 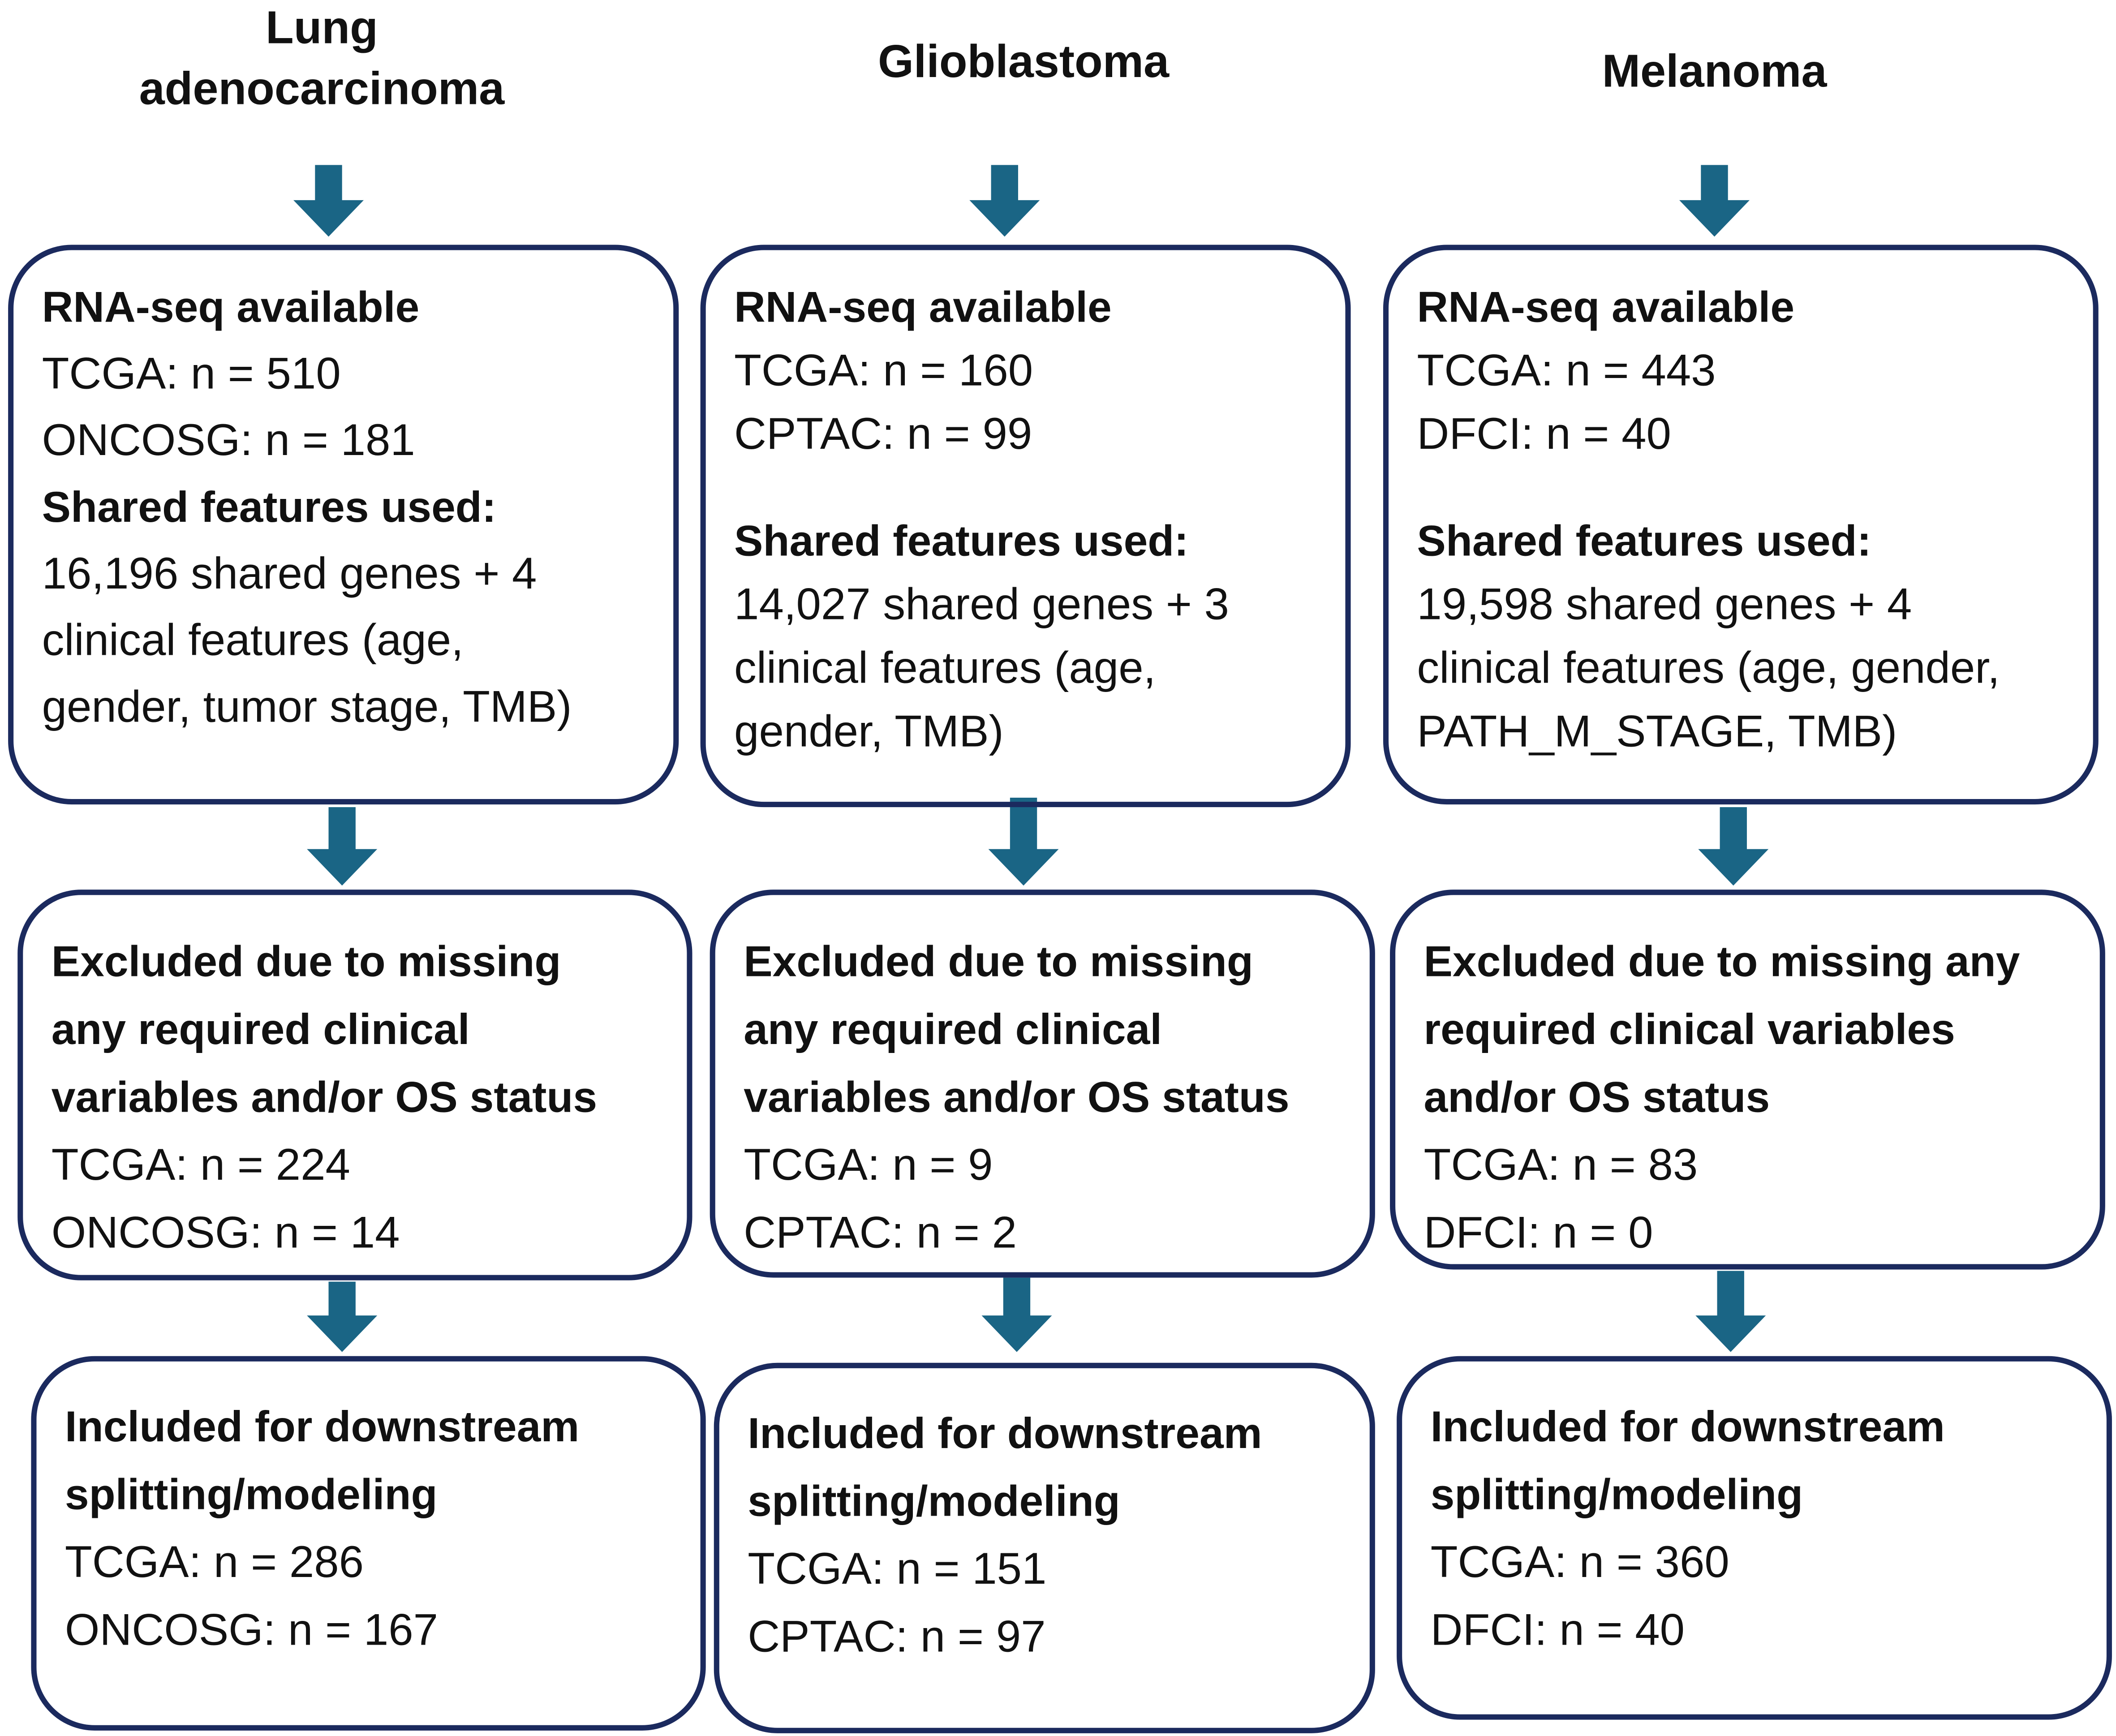 I want to click on box-line: TCGA: n = 9, so click(x=869, y=1165).